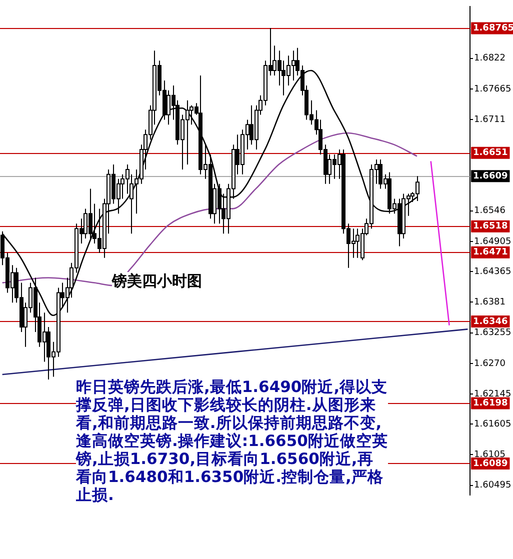 Image resolution: width=513 pixels, height=559 pixels. I want to click on ref-line-label: 1.6198, so click(490, 403).